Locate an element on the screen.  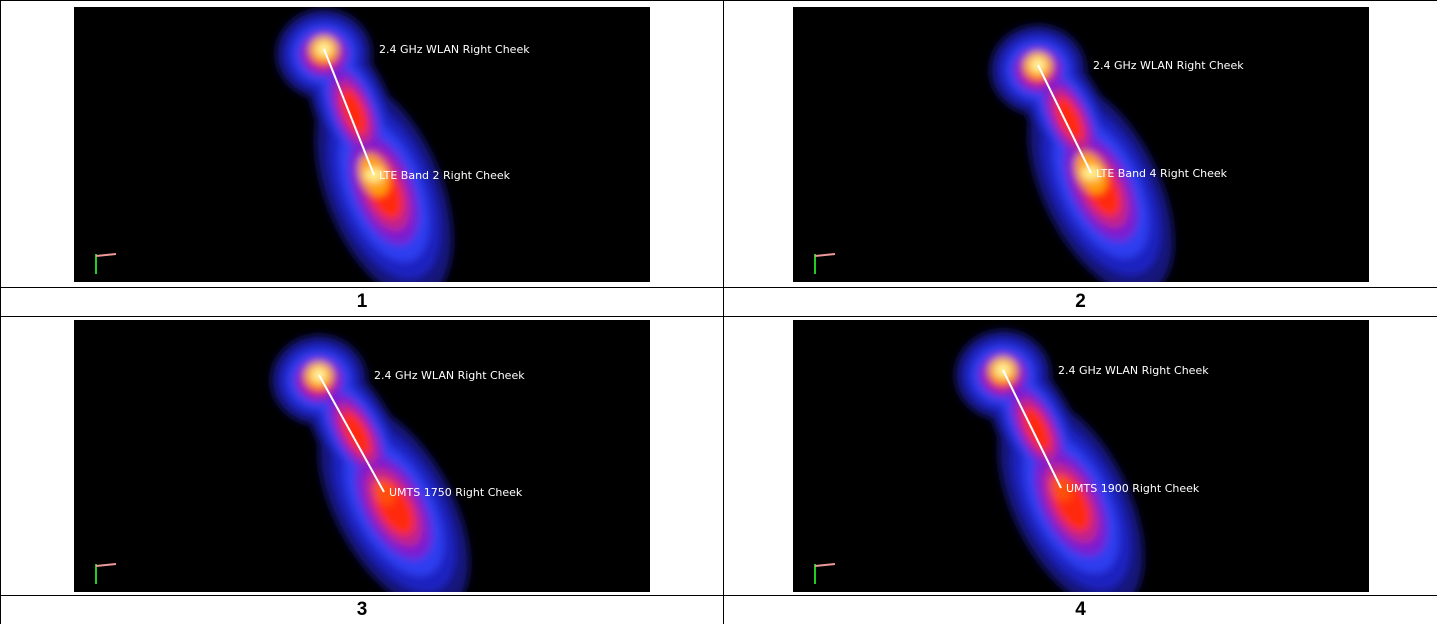
bottom-label: LTE Band 4 Right Cheek is located at coordinates (1162, 173).